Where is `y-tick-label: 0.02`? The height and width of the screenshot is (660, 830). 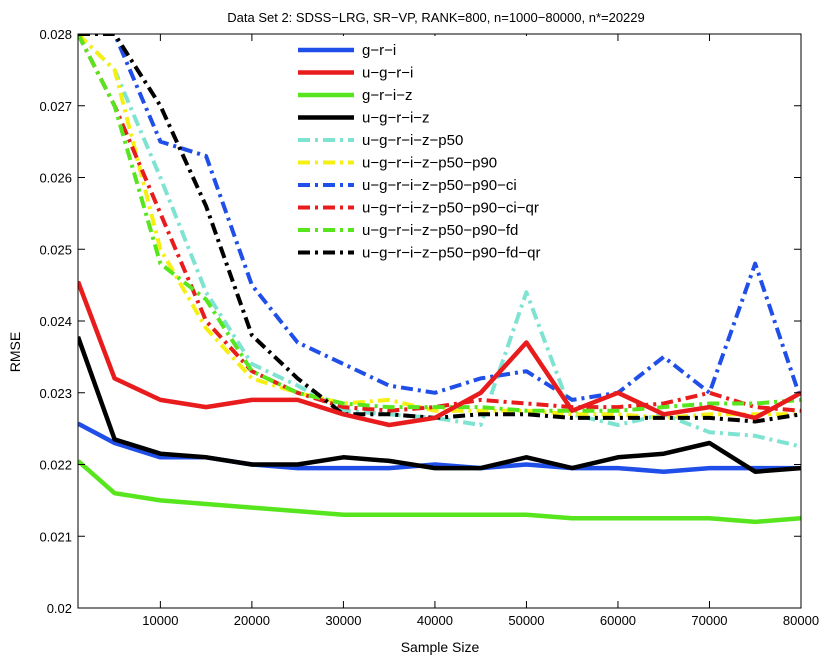 y-tick-label: 0.02 is located at coordinates (59, 608).